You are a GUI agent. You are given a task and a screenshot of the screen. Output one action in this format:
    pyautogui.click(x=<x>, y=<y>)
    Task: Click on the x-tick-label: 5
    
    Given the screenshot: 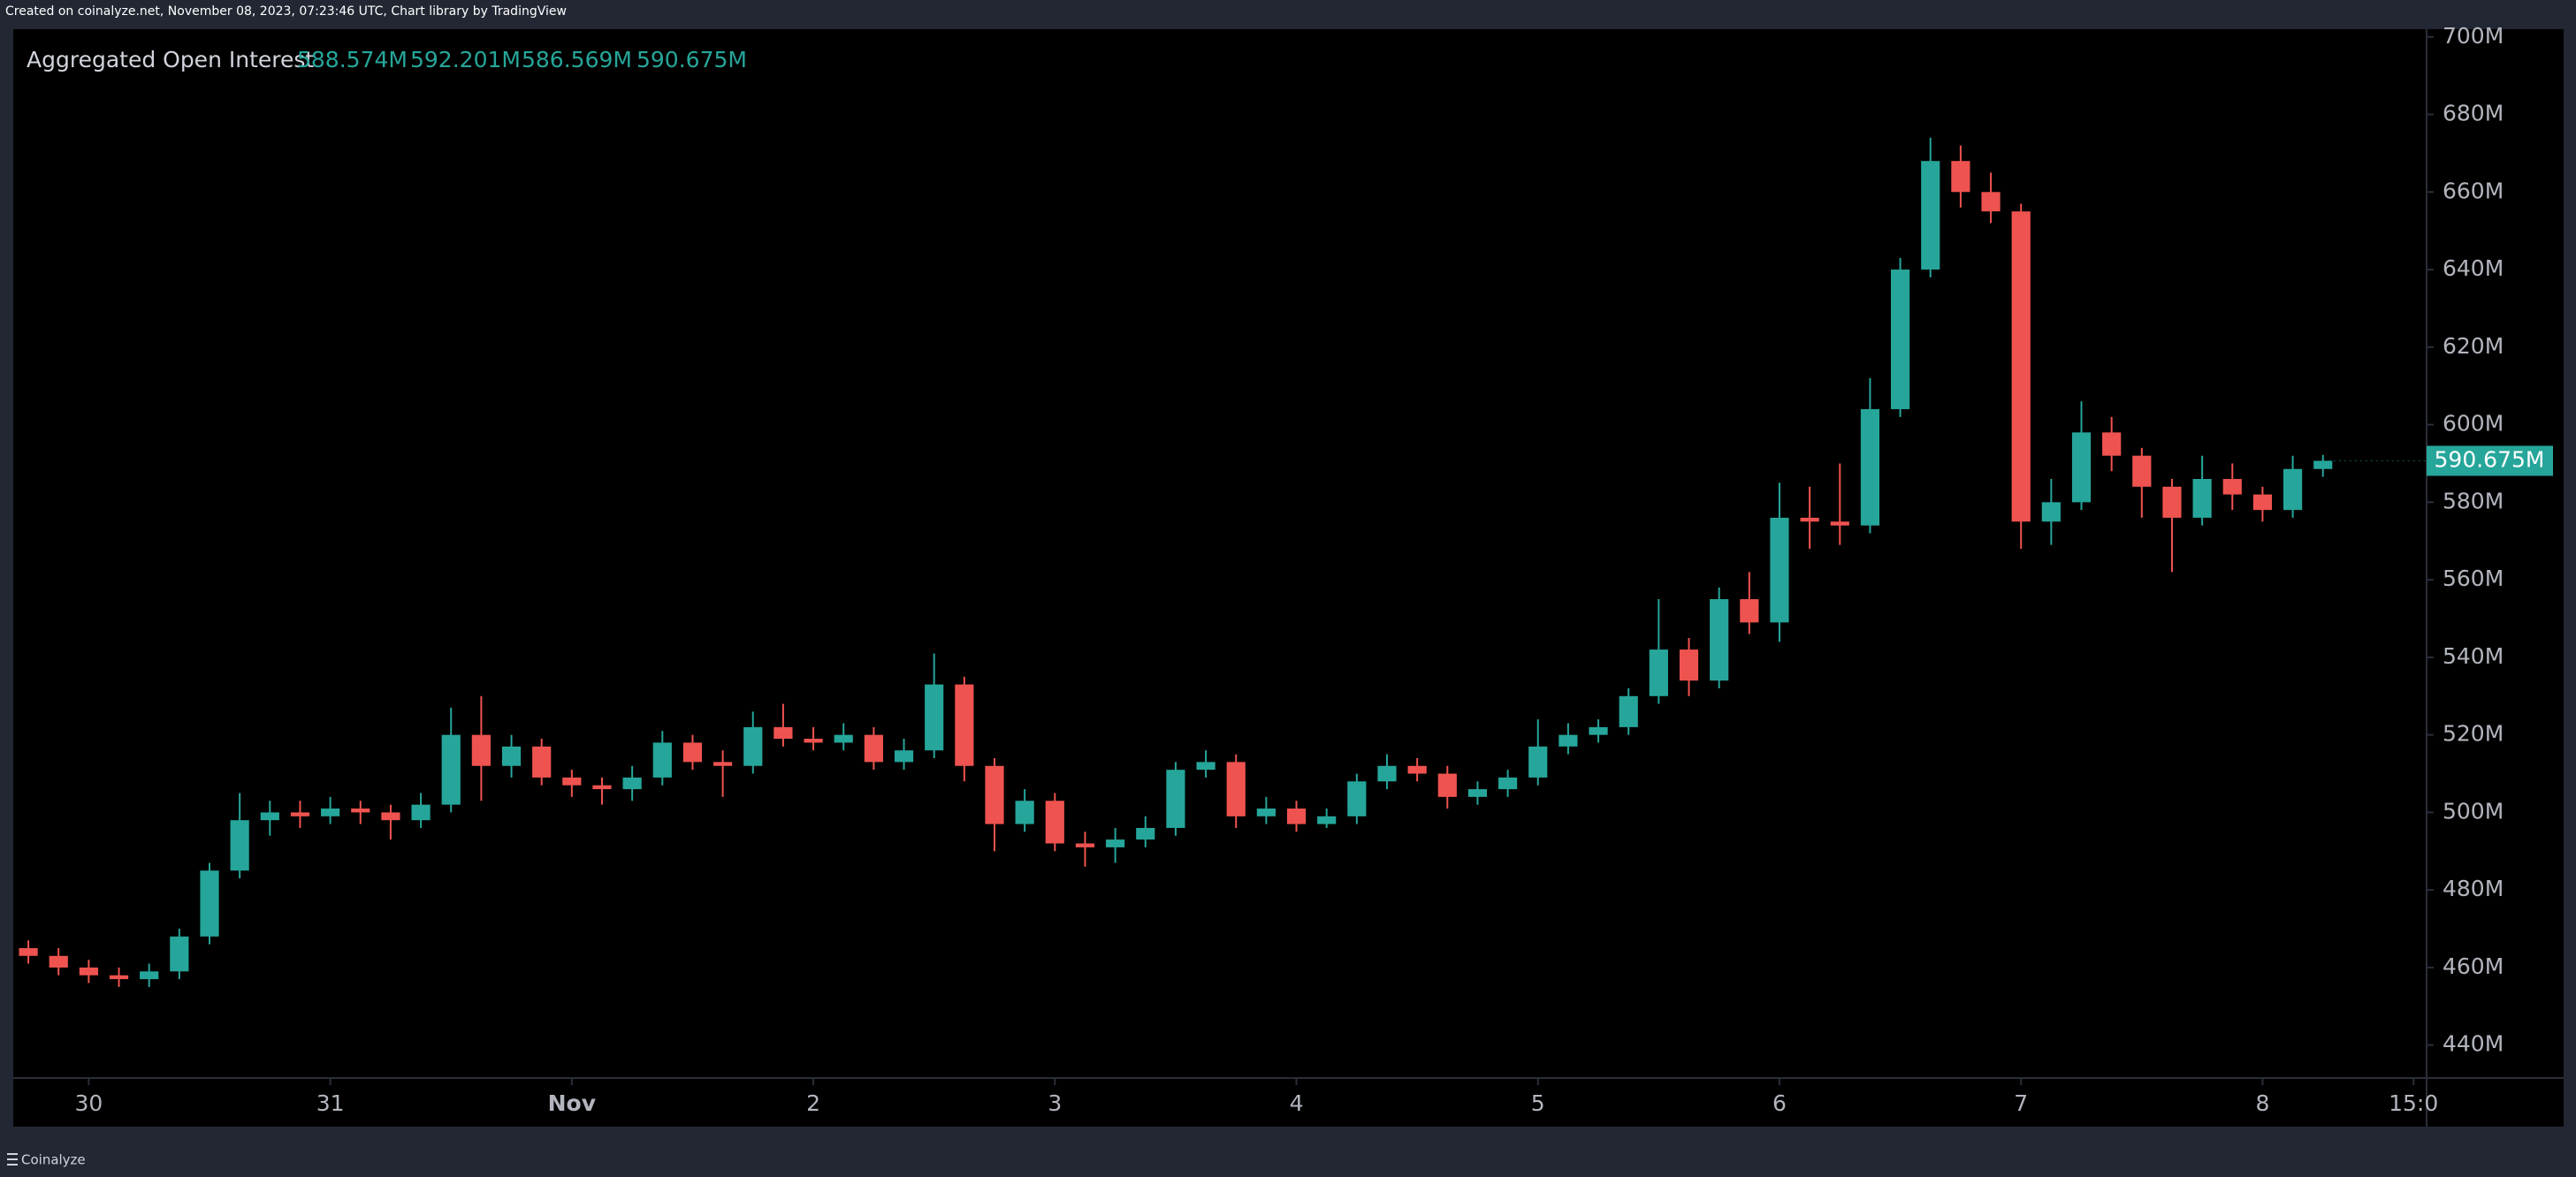 What is the action you would take?
    pyautogui.click(x=1538, y=1103)
    